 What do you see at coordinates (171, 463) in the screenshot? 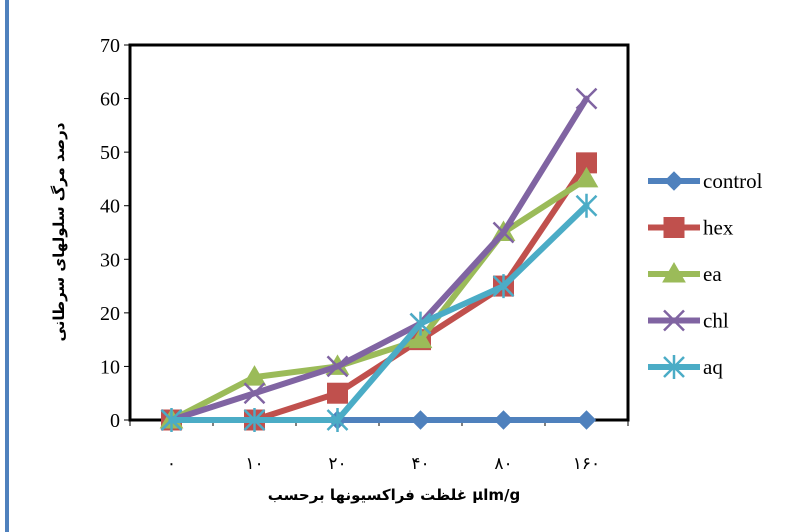
I see `x-tick-label: ۰` at bounding box center [171, 463].